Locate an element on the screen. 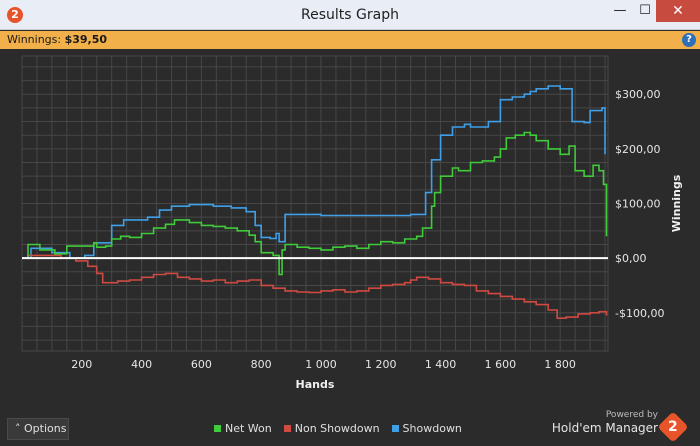 This screenshot has height=446, width=700. legend-item-non-showdown: Non Showdown is located at coordinates (331, 428).